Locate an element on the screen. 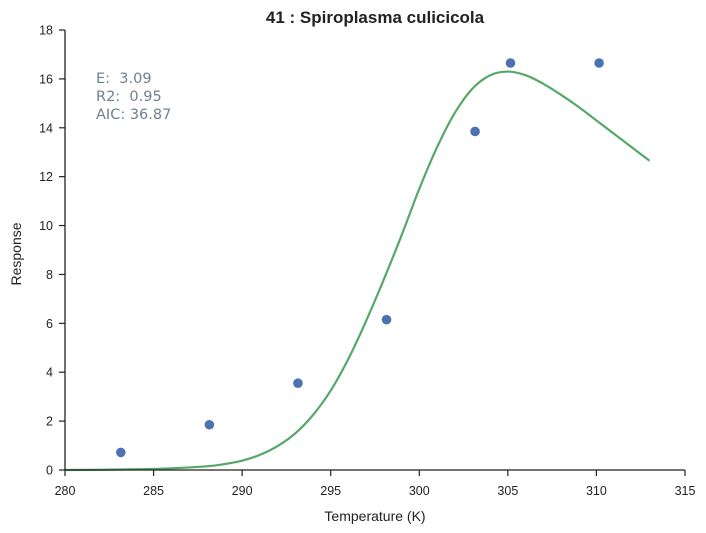  chart-title: 41 : Spiroplasma culicicola is located at coordinates (375, 17).